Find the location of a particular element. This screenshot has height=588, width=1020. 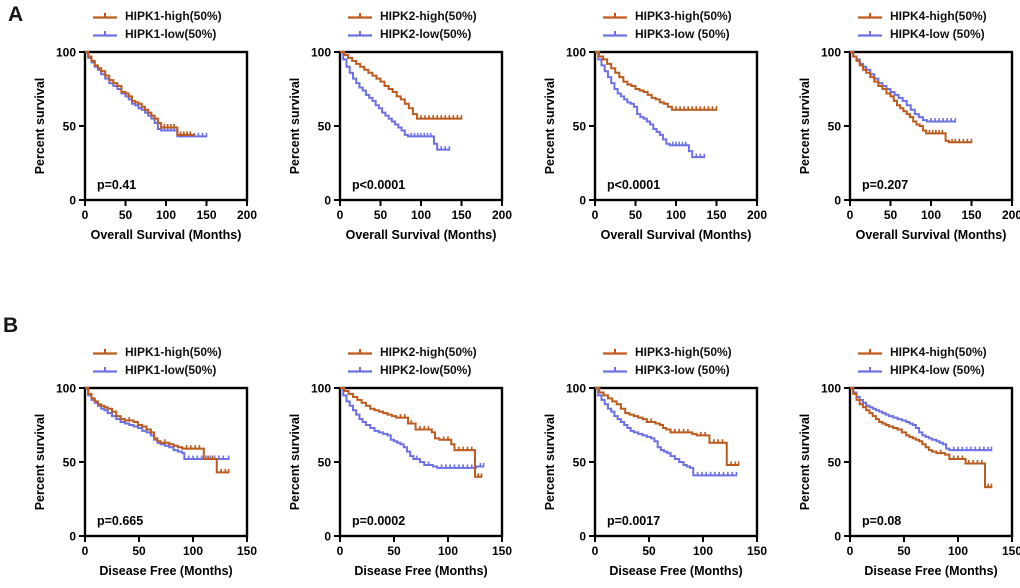

legend-item-high: HIPK4-high(50%) is located at coordinates (938, 352).